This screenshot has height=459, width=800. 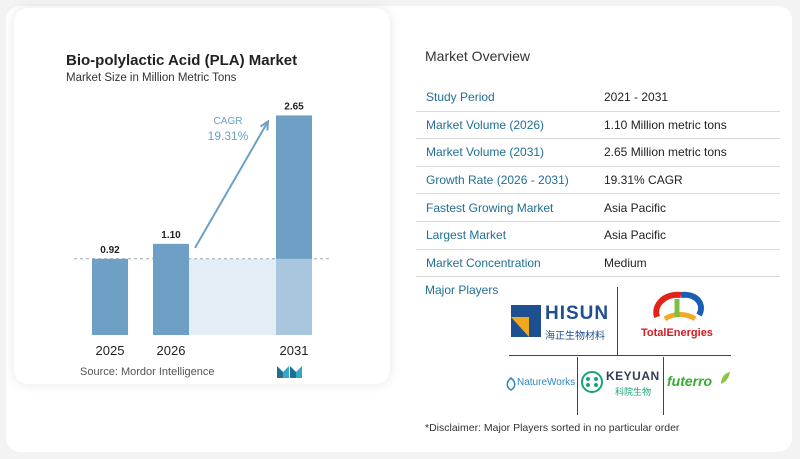 What do you see at coordinates (506, 98) in the screenshot?
I see `overview-key: Study Period` at bounding box center [506, 98].